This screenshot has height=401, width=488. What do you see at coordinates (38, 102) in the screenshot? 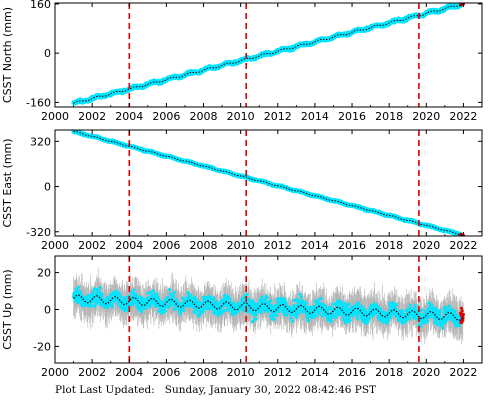
I see `y-tick-label: -160` at bounding box center [38, 102].